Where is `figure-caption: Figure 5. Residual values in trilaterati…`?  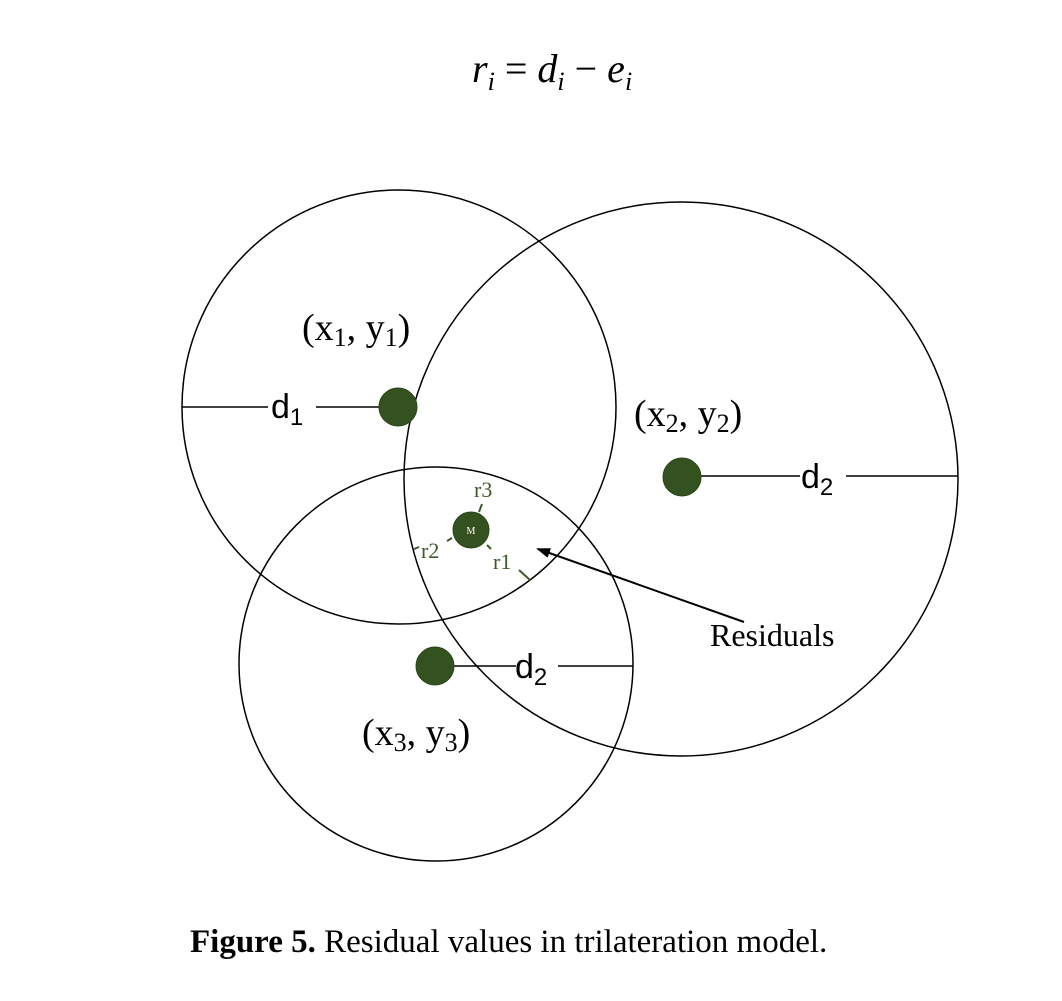 figure-caption: Figure 5. Residual values in trilaterati… is located at coordinates (508, 942).